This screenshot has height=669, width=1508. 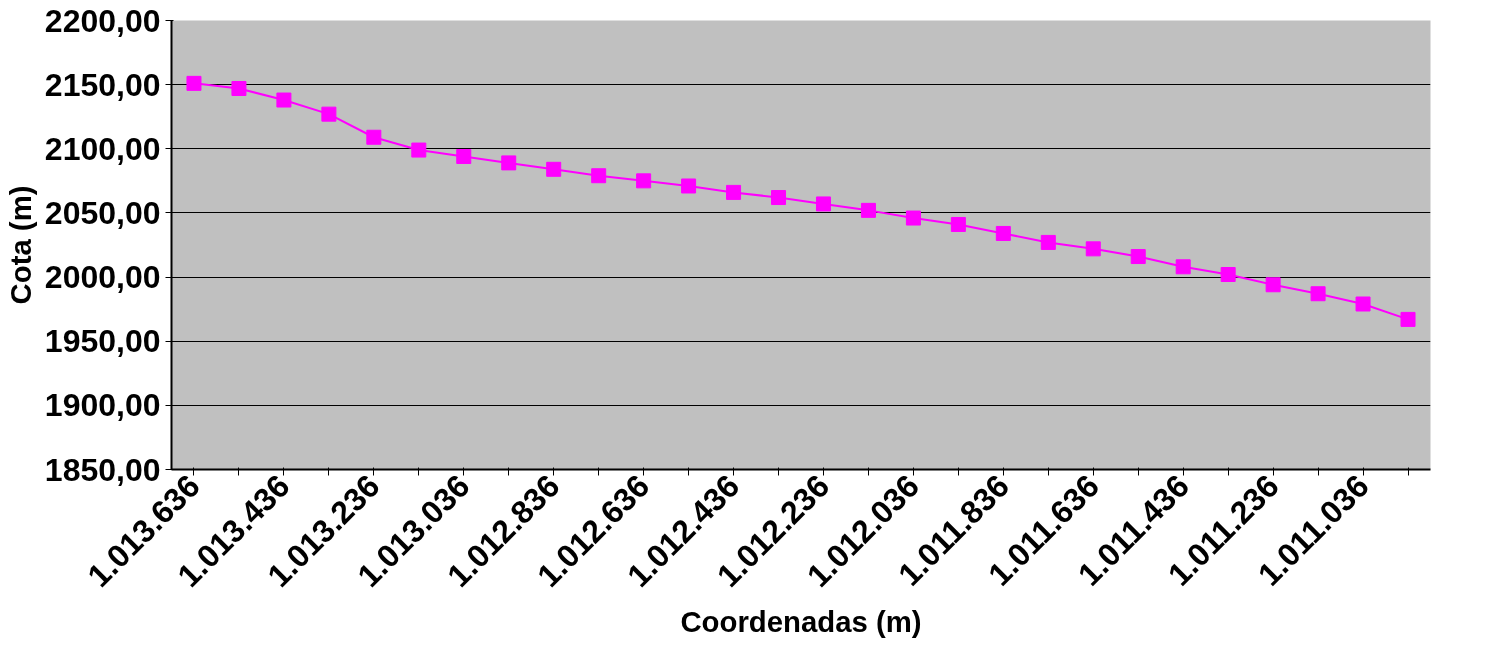 What do you see at coordinates (102, 20) in the screenshot?
I see `y-tick-label: 2200,00` at bounding box center [102, 20].